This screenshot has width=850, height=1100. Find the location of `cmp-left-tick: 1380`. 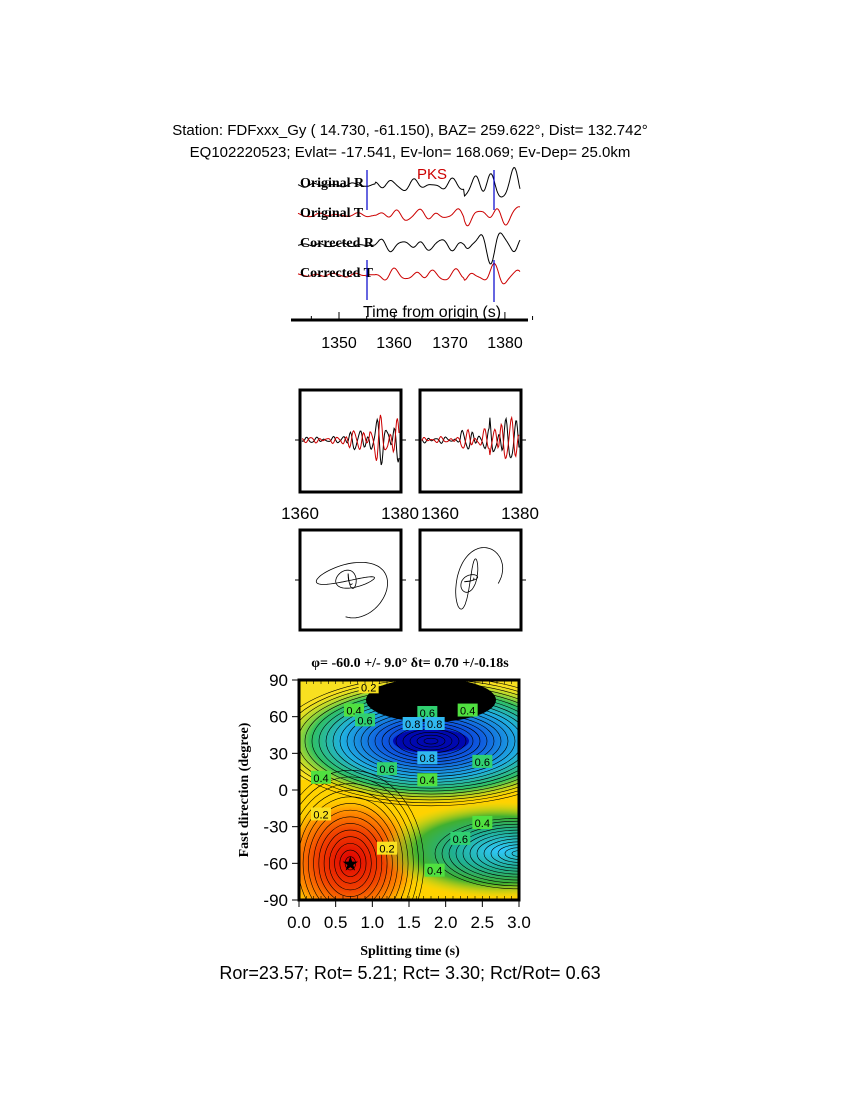

cmp-left-tick: 1380 is located at coordinates (400, 513).